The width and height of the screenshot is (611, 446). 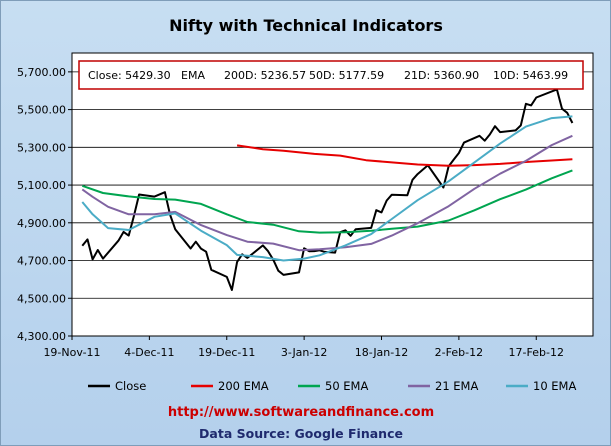 What do you see at coordinates (129, 75) in the screenshot?
I see `info-close: Close: 5429.30` at bounding box center [129, 75].